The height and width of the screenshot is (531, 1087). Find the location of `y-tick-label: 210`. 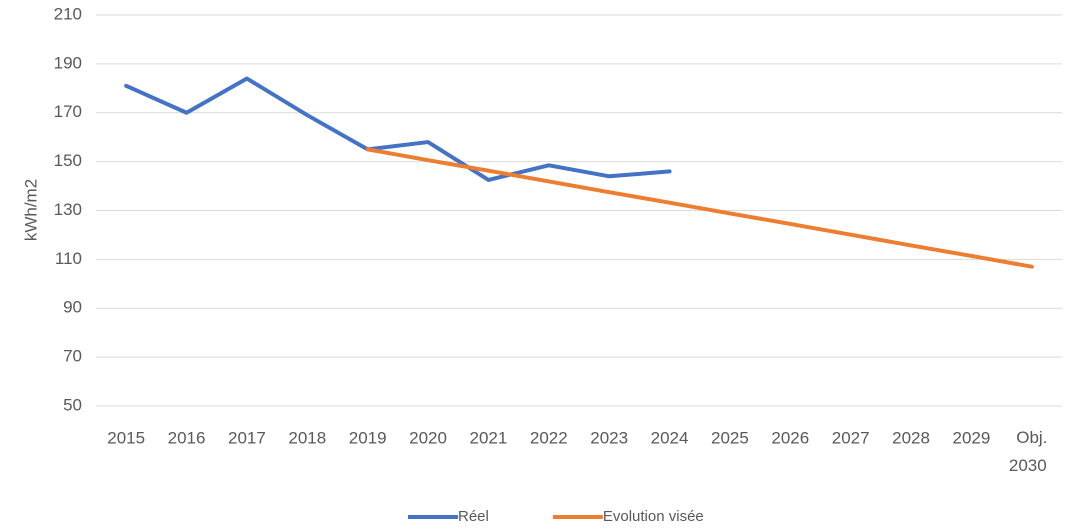

y-tick-label: 210 is located at coordinates (68, 13).